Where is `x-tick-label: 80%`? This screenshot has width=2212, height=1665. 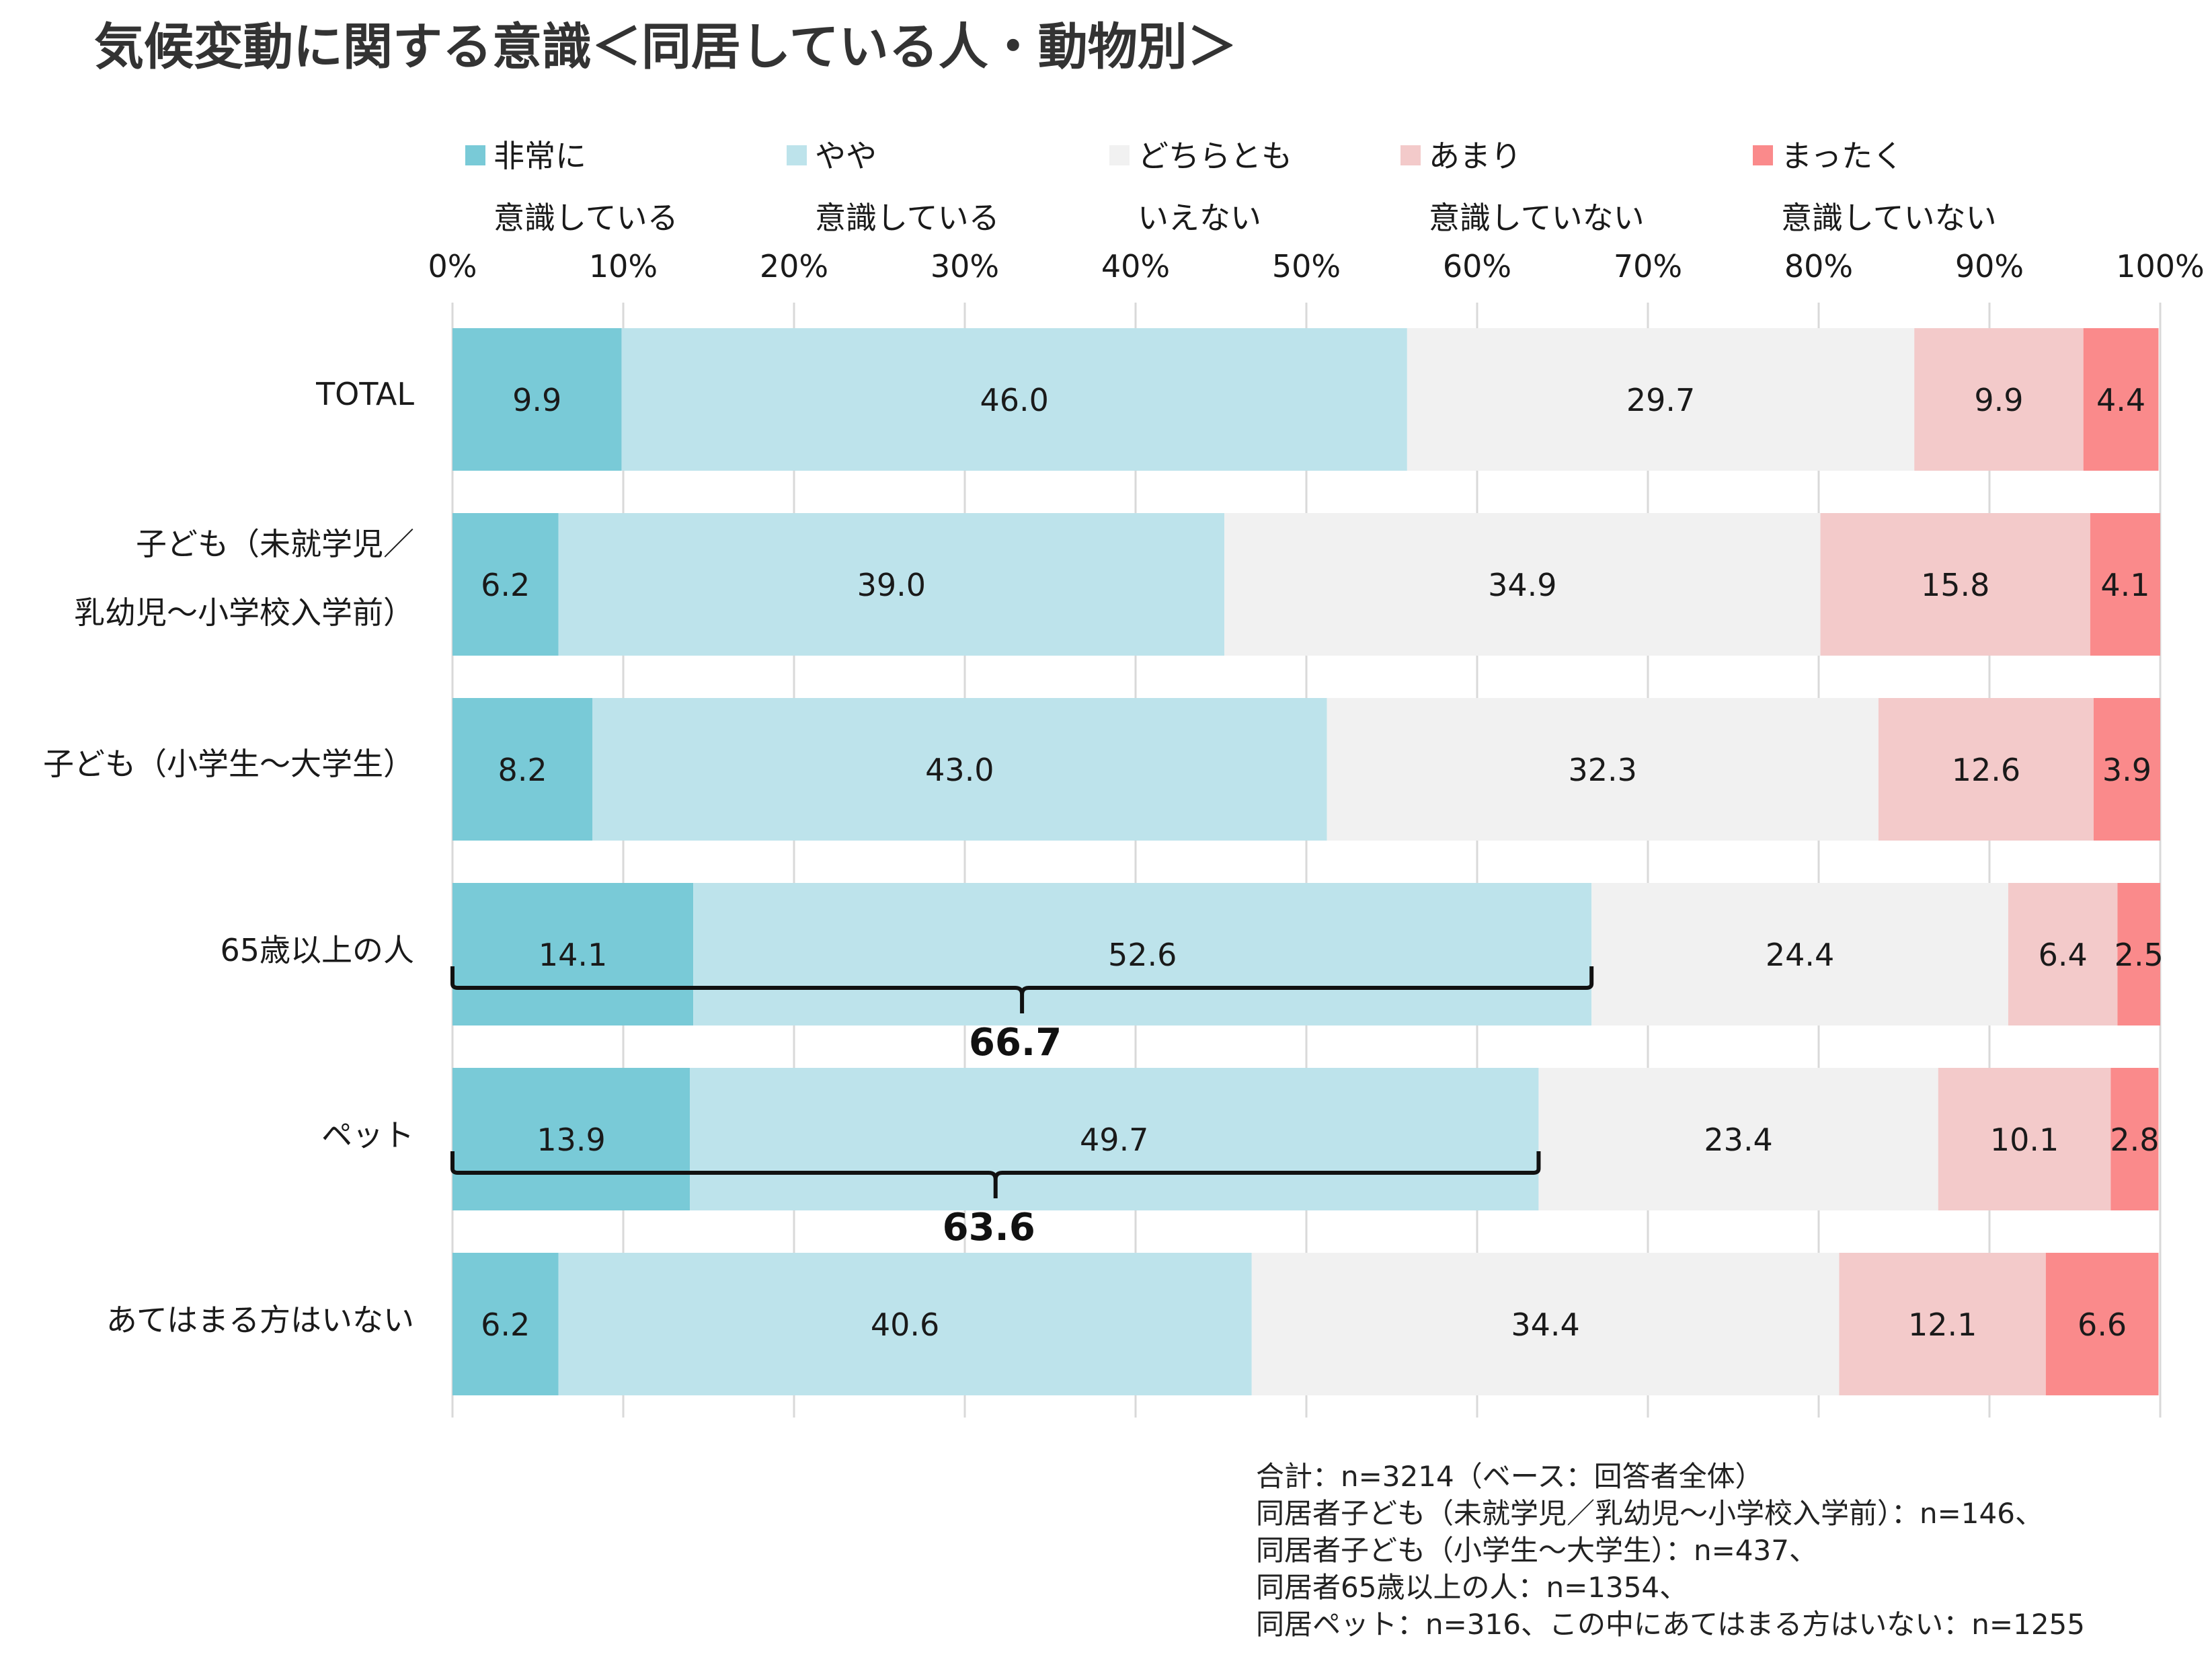 x-tick-label: 80% is located at coordinates (1818, 266).